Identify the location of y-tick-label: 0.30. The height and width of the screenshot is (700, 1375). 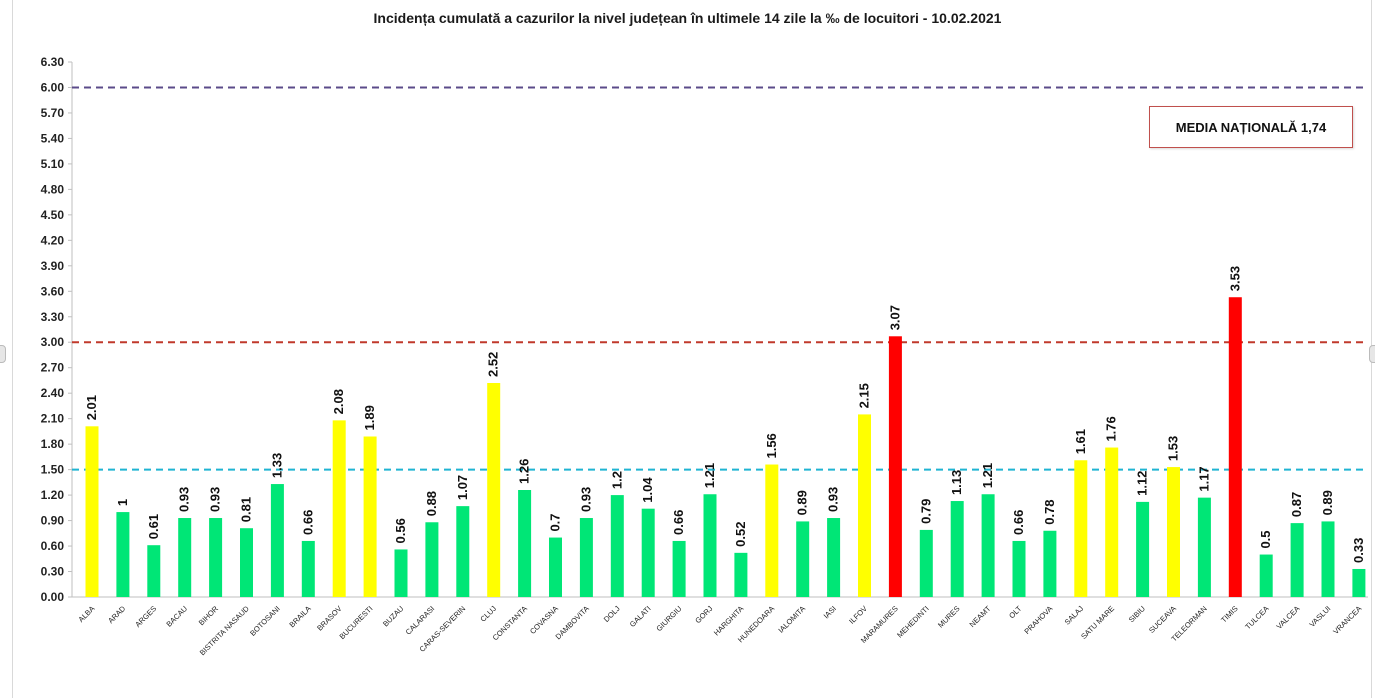
(53, 572).